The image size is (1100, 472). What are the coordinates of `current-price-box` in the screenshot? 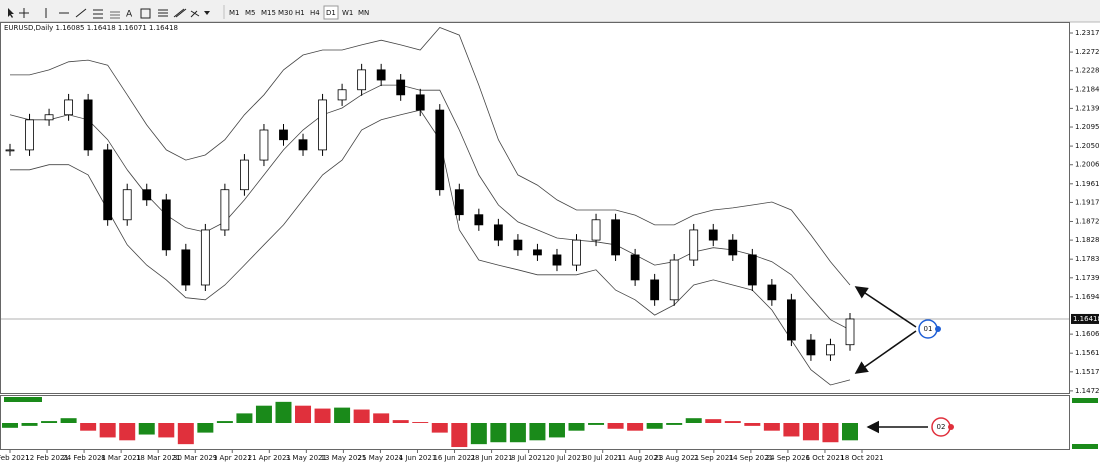 It's located at (1085, 318).